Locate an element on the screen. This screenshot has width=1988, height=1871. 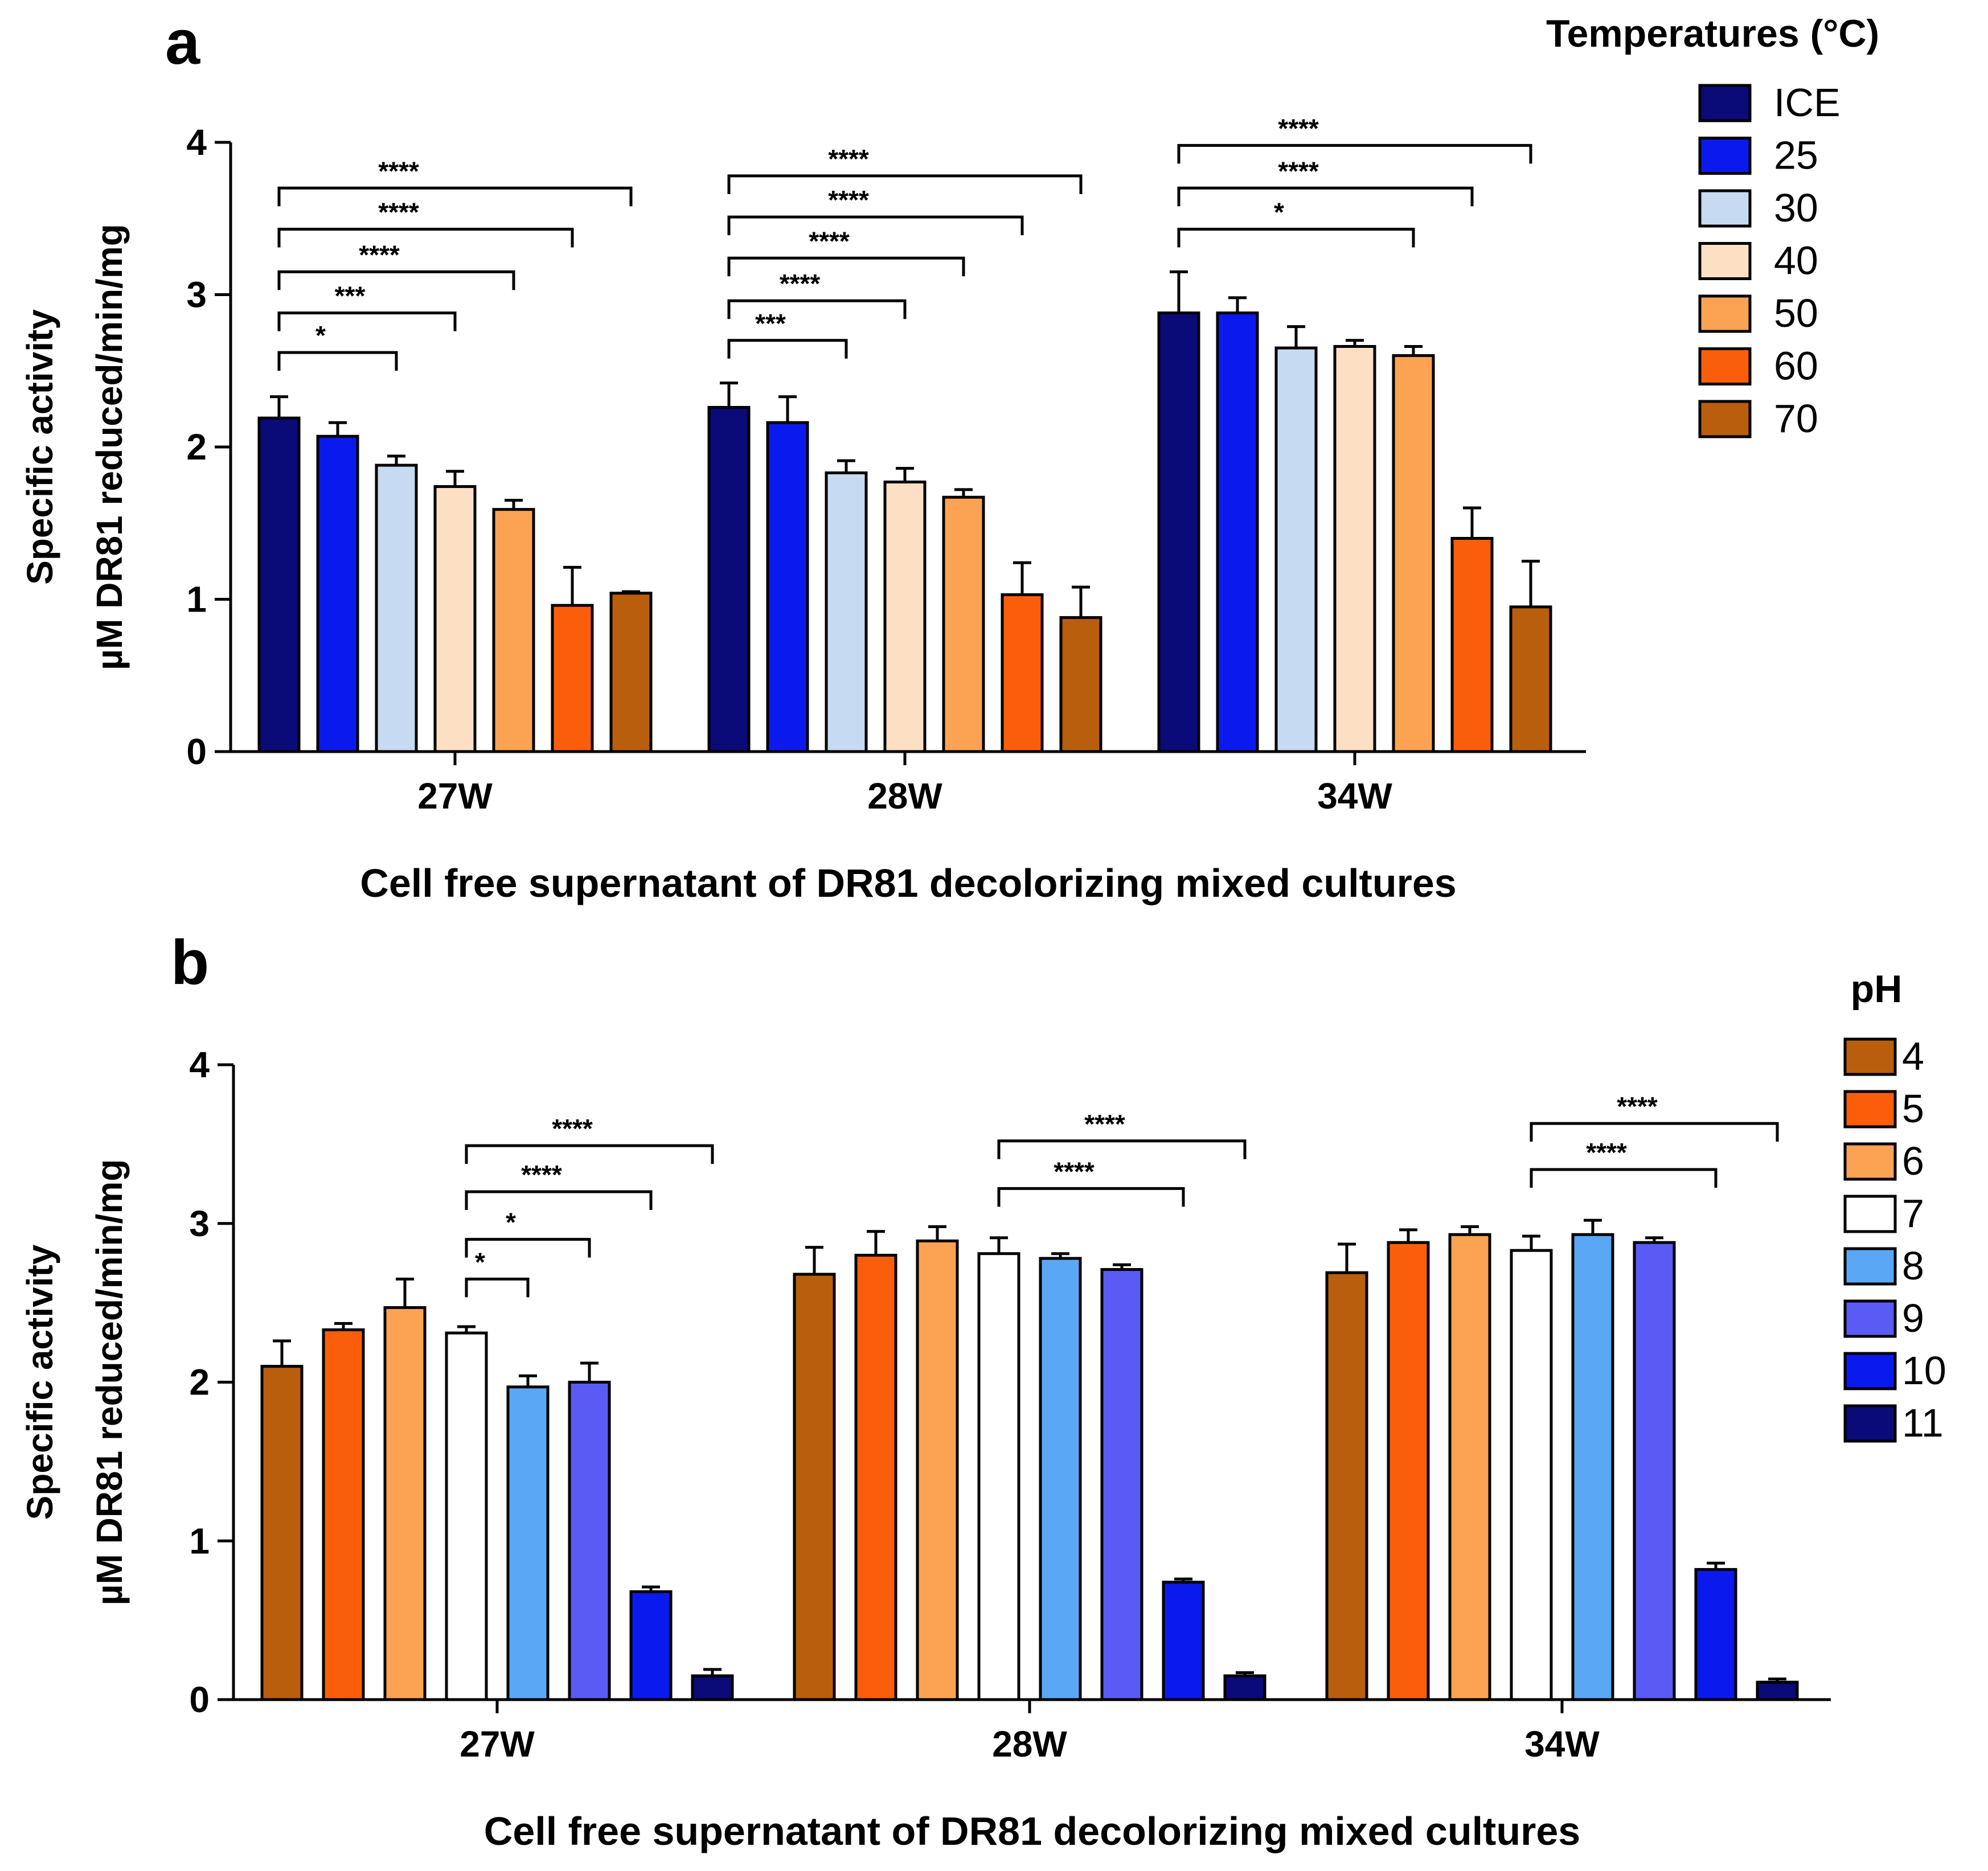
y-tick-label-a: 4 is located at coordinates (196, 142).